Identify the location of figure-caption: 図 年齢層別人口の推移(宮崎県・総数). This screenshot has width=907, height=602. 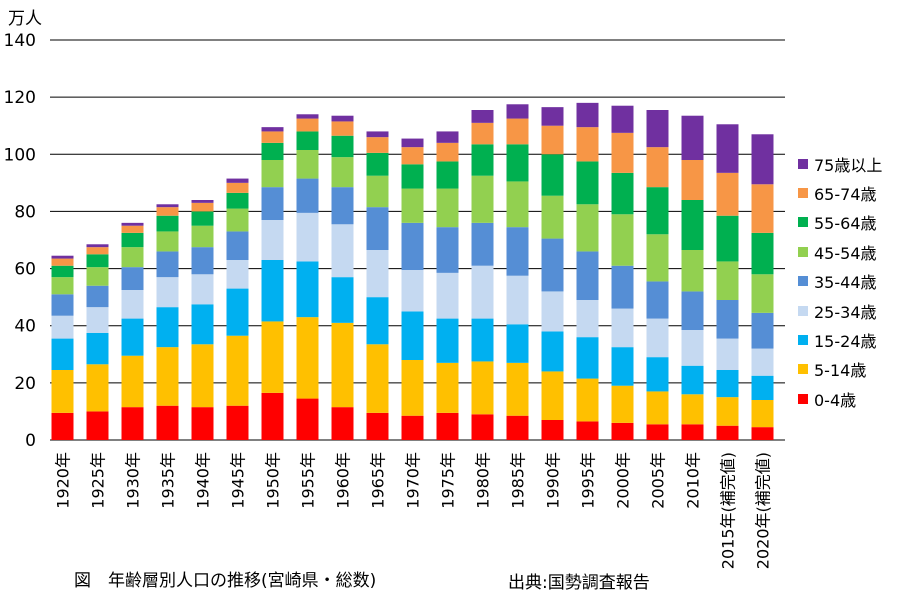
(225, 581).